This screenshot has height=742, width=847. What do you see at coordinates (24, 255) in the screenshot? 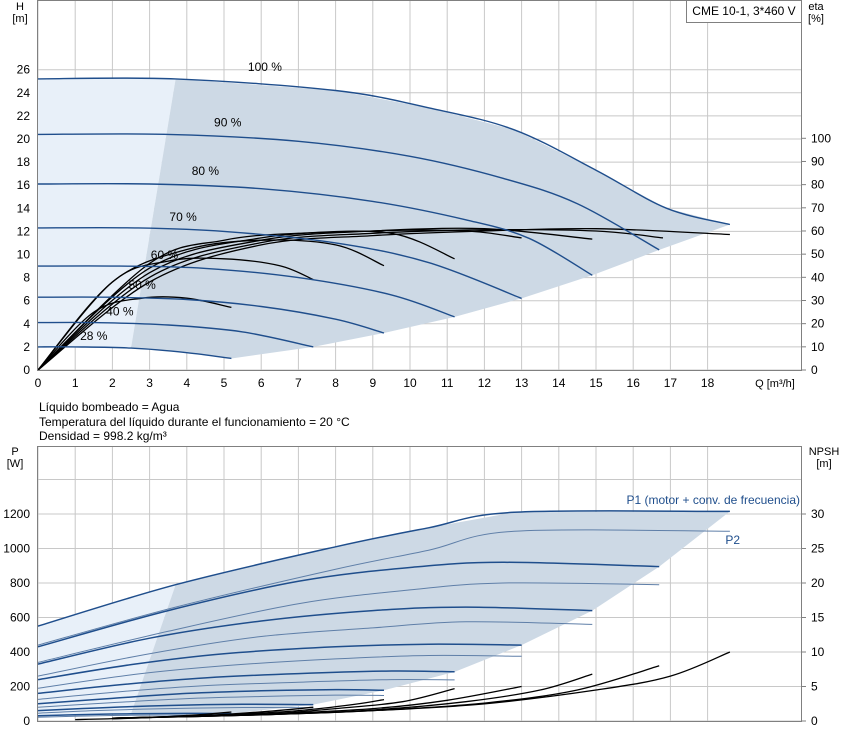
I see `head-tick-label: 10` at bounding box center [24, 255].